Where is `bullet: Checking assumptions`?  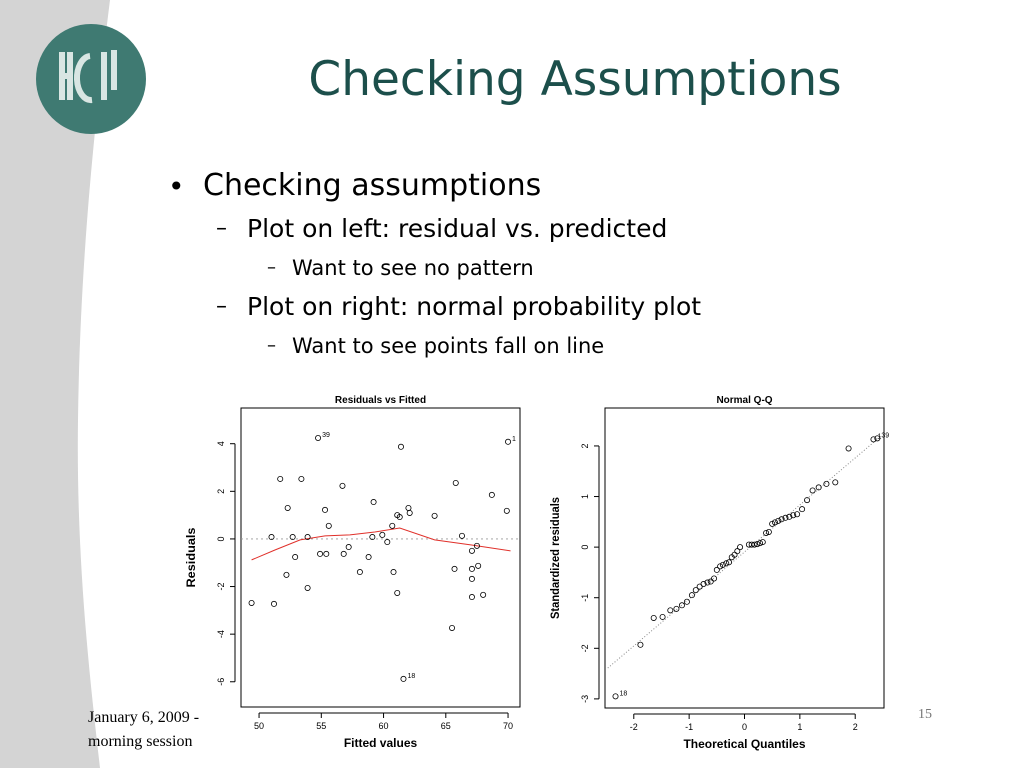 bullet: Checking assumptions is located at coordinates (372, 185).